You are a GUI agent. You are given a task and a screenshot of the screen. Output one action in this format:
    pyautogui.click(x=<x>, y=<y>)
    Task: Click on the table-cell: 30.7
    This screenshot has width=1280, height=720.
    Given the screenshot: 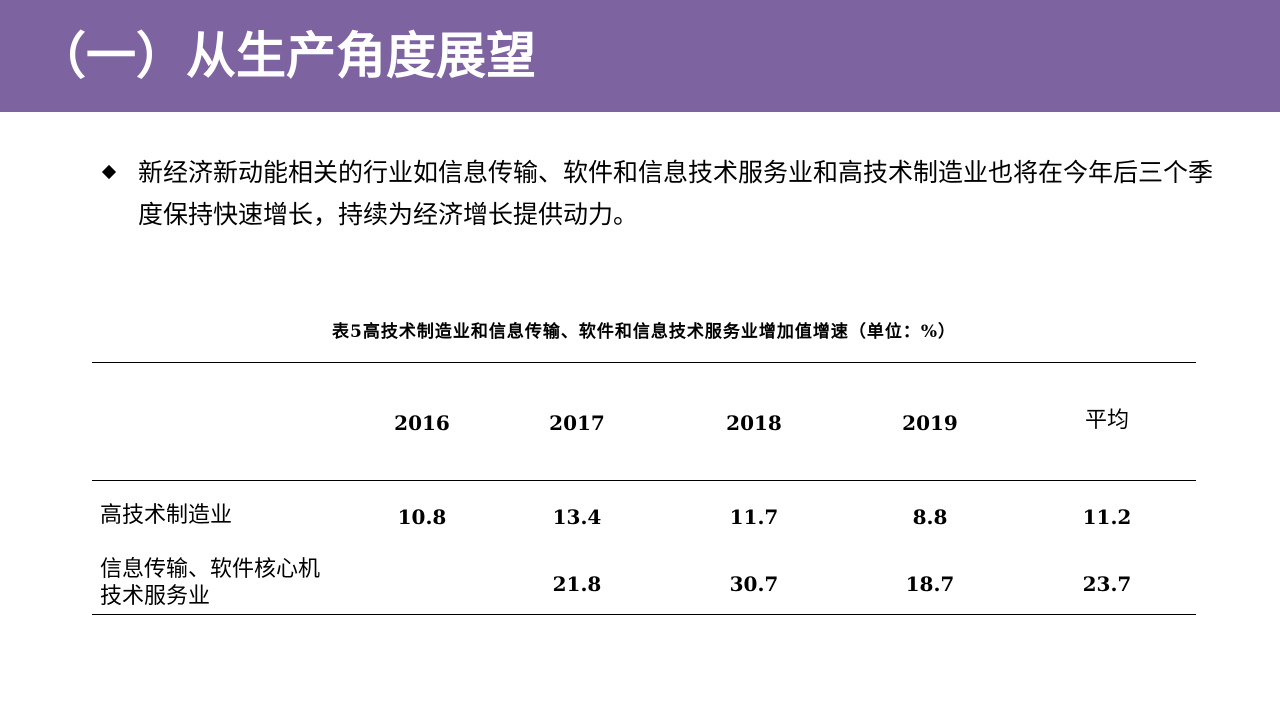 What is the action you would take?
    pyautogui.click(x=754, y=584)
    